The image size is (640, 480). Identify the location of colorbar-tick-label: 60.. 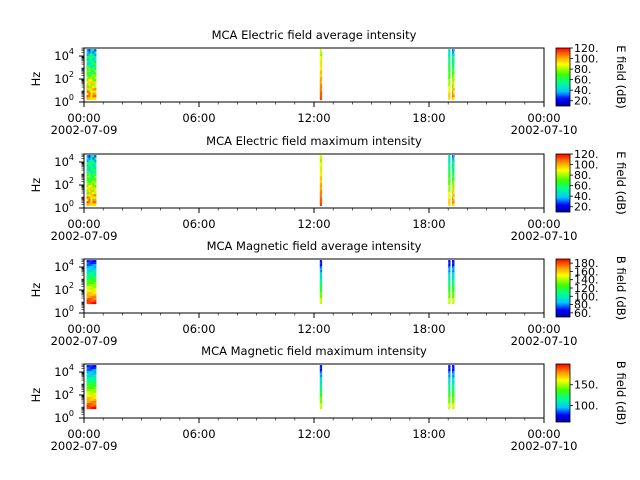
(583, 80).